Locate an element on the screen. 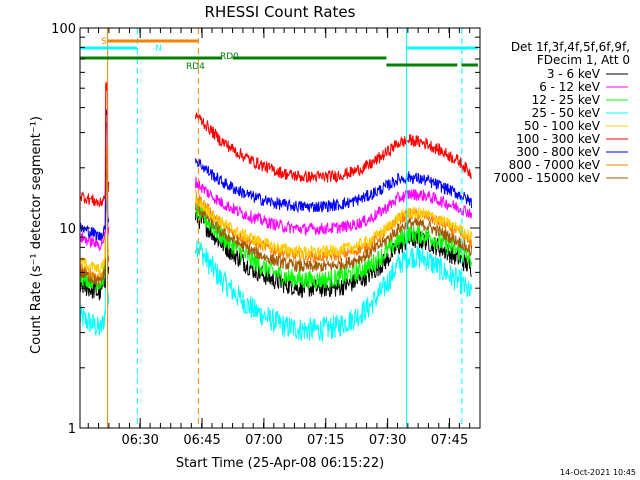  series-line-6-12-kev-seg2 is located at coordinates (333, 206).